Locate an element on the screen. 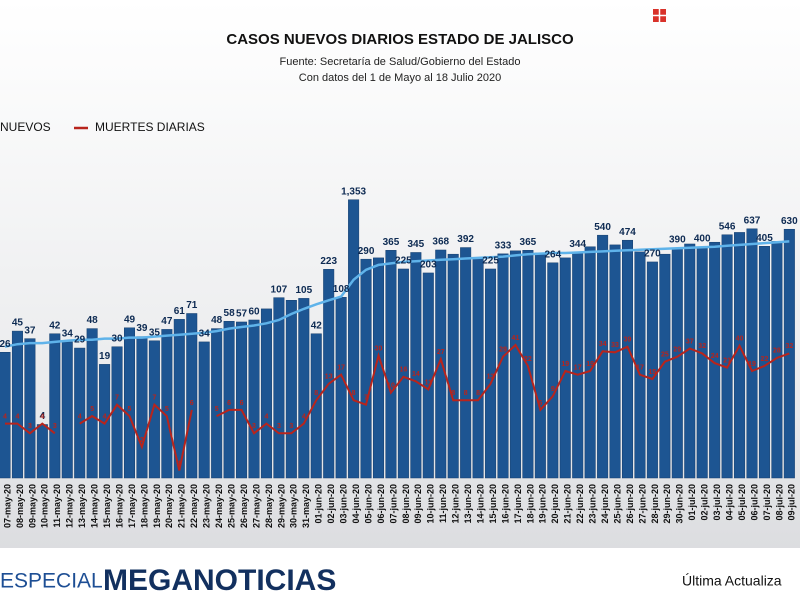 The height and width of the screenshot is (600, 800). death-label: 33 is located at coordinates (615, 345).